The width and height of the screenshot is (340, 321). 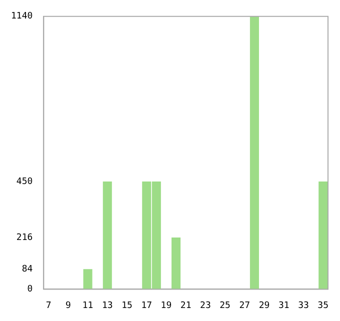 What do you see at coordinates (146, 305) in the screenshot?
I see `x-tick-label: 17` at bounding box center [146, 305].